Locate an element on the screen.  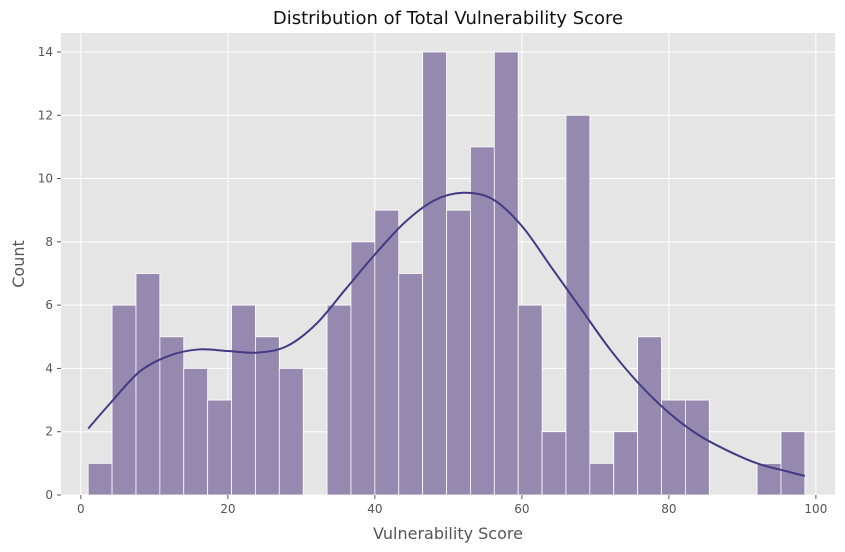
x-tick-label: 0 is located at coordinates (81, 509).